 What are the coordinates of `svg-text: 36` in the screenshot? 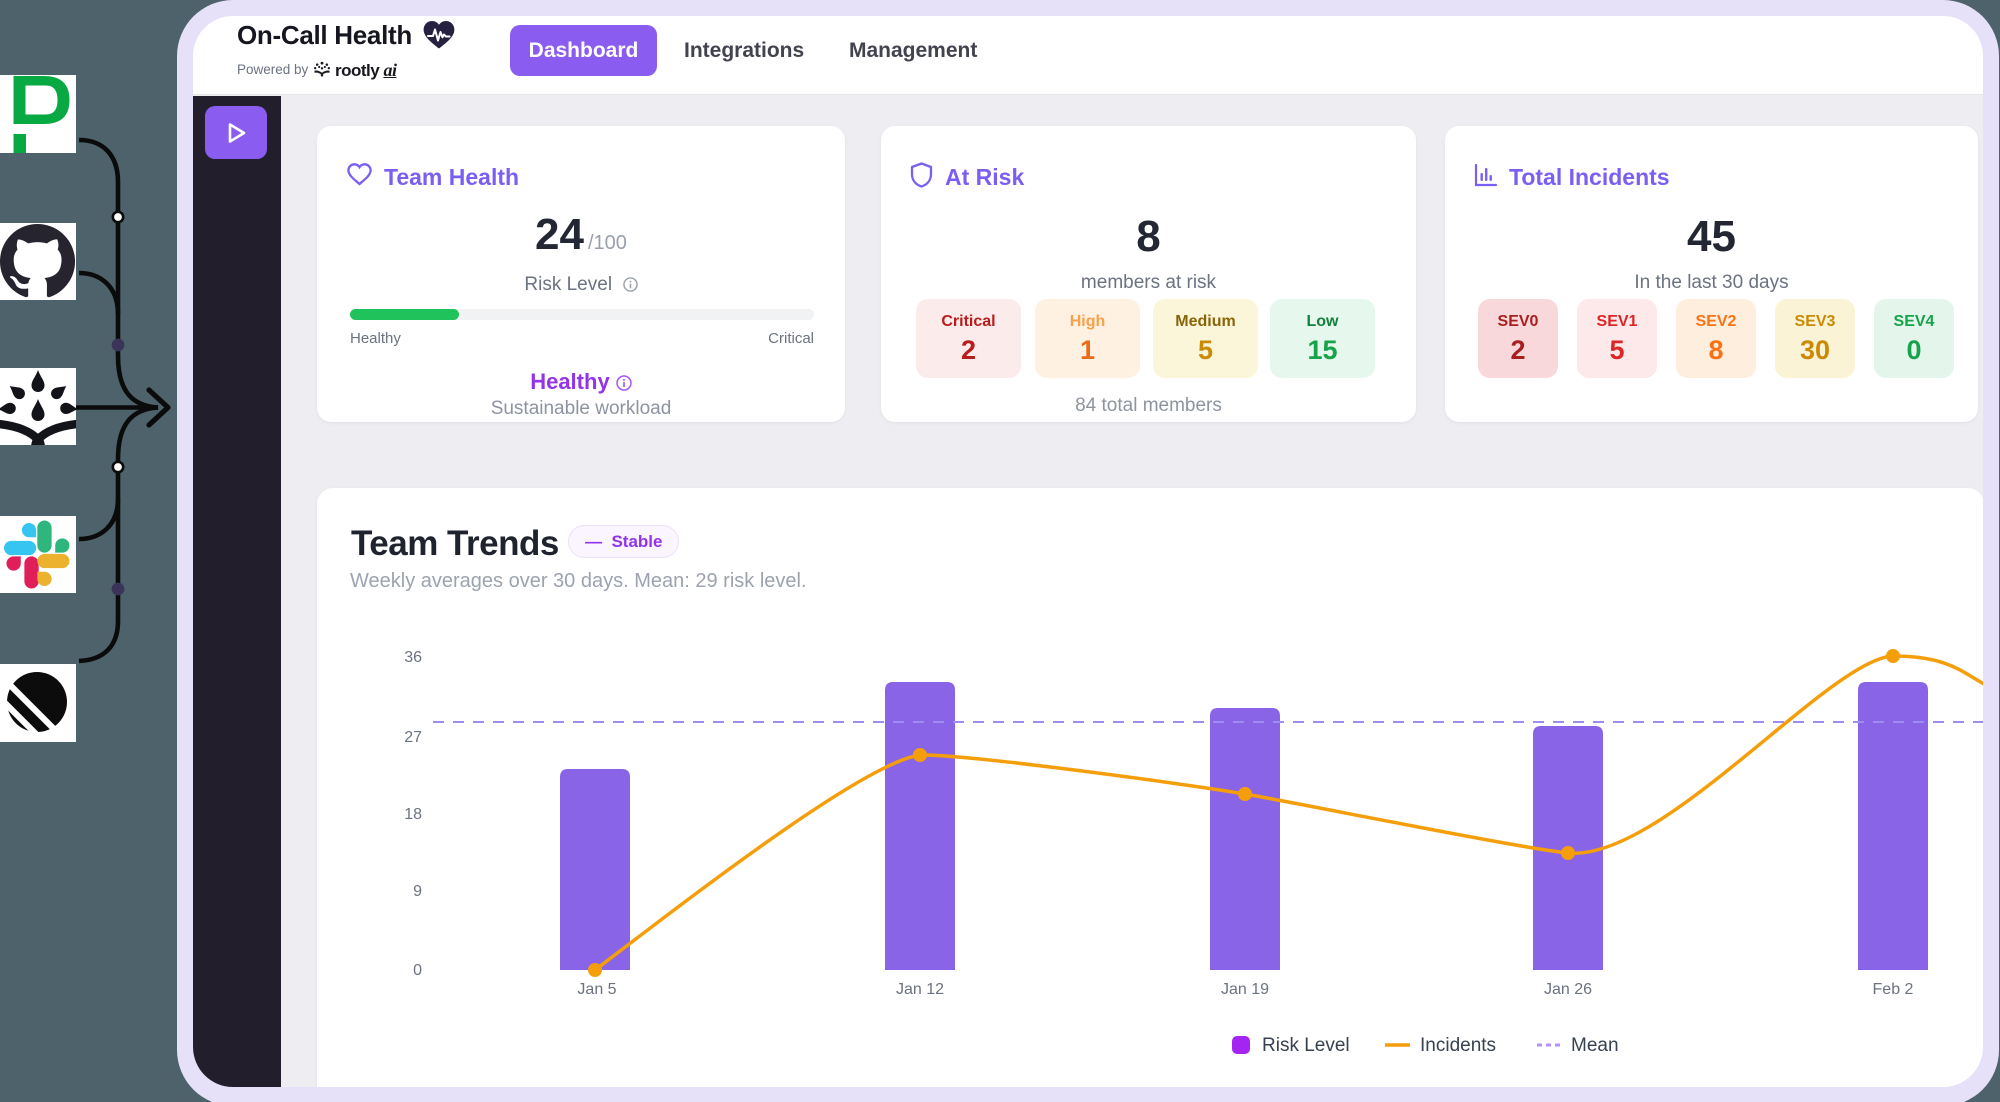 It's located at (413, 657).